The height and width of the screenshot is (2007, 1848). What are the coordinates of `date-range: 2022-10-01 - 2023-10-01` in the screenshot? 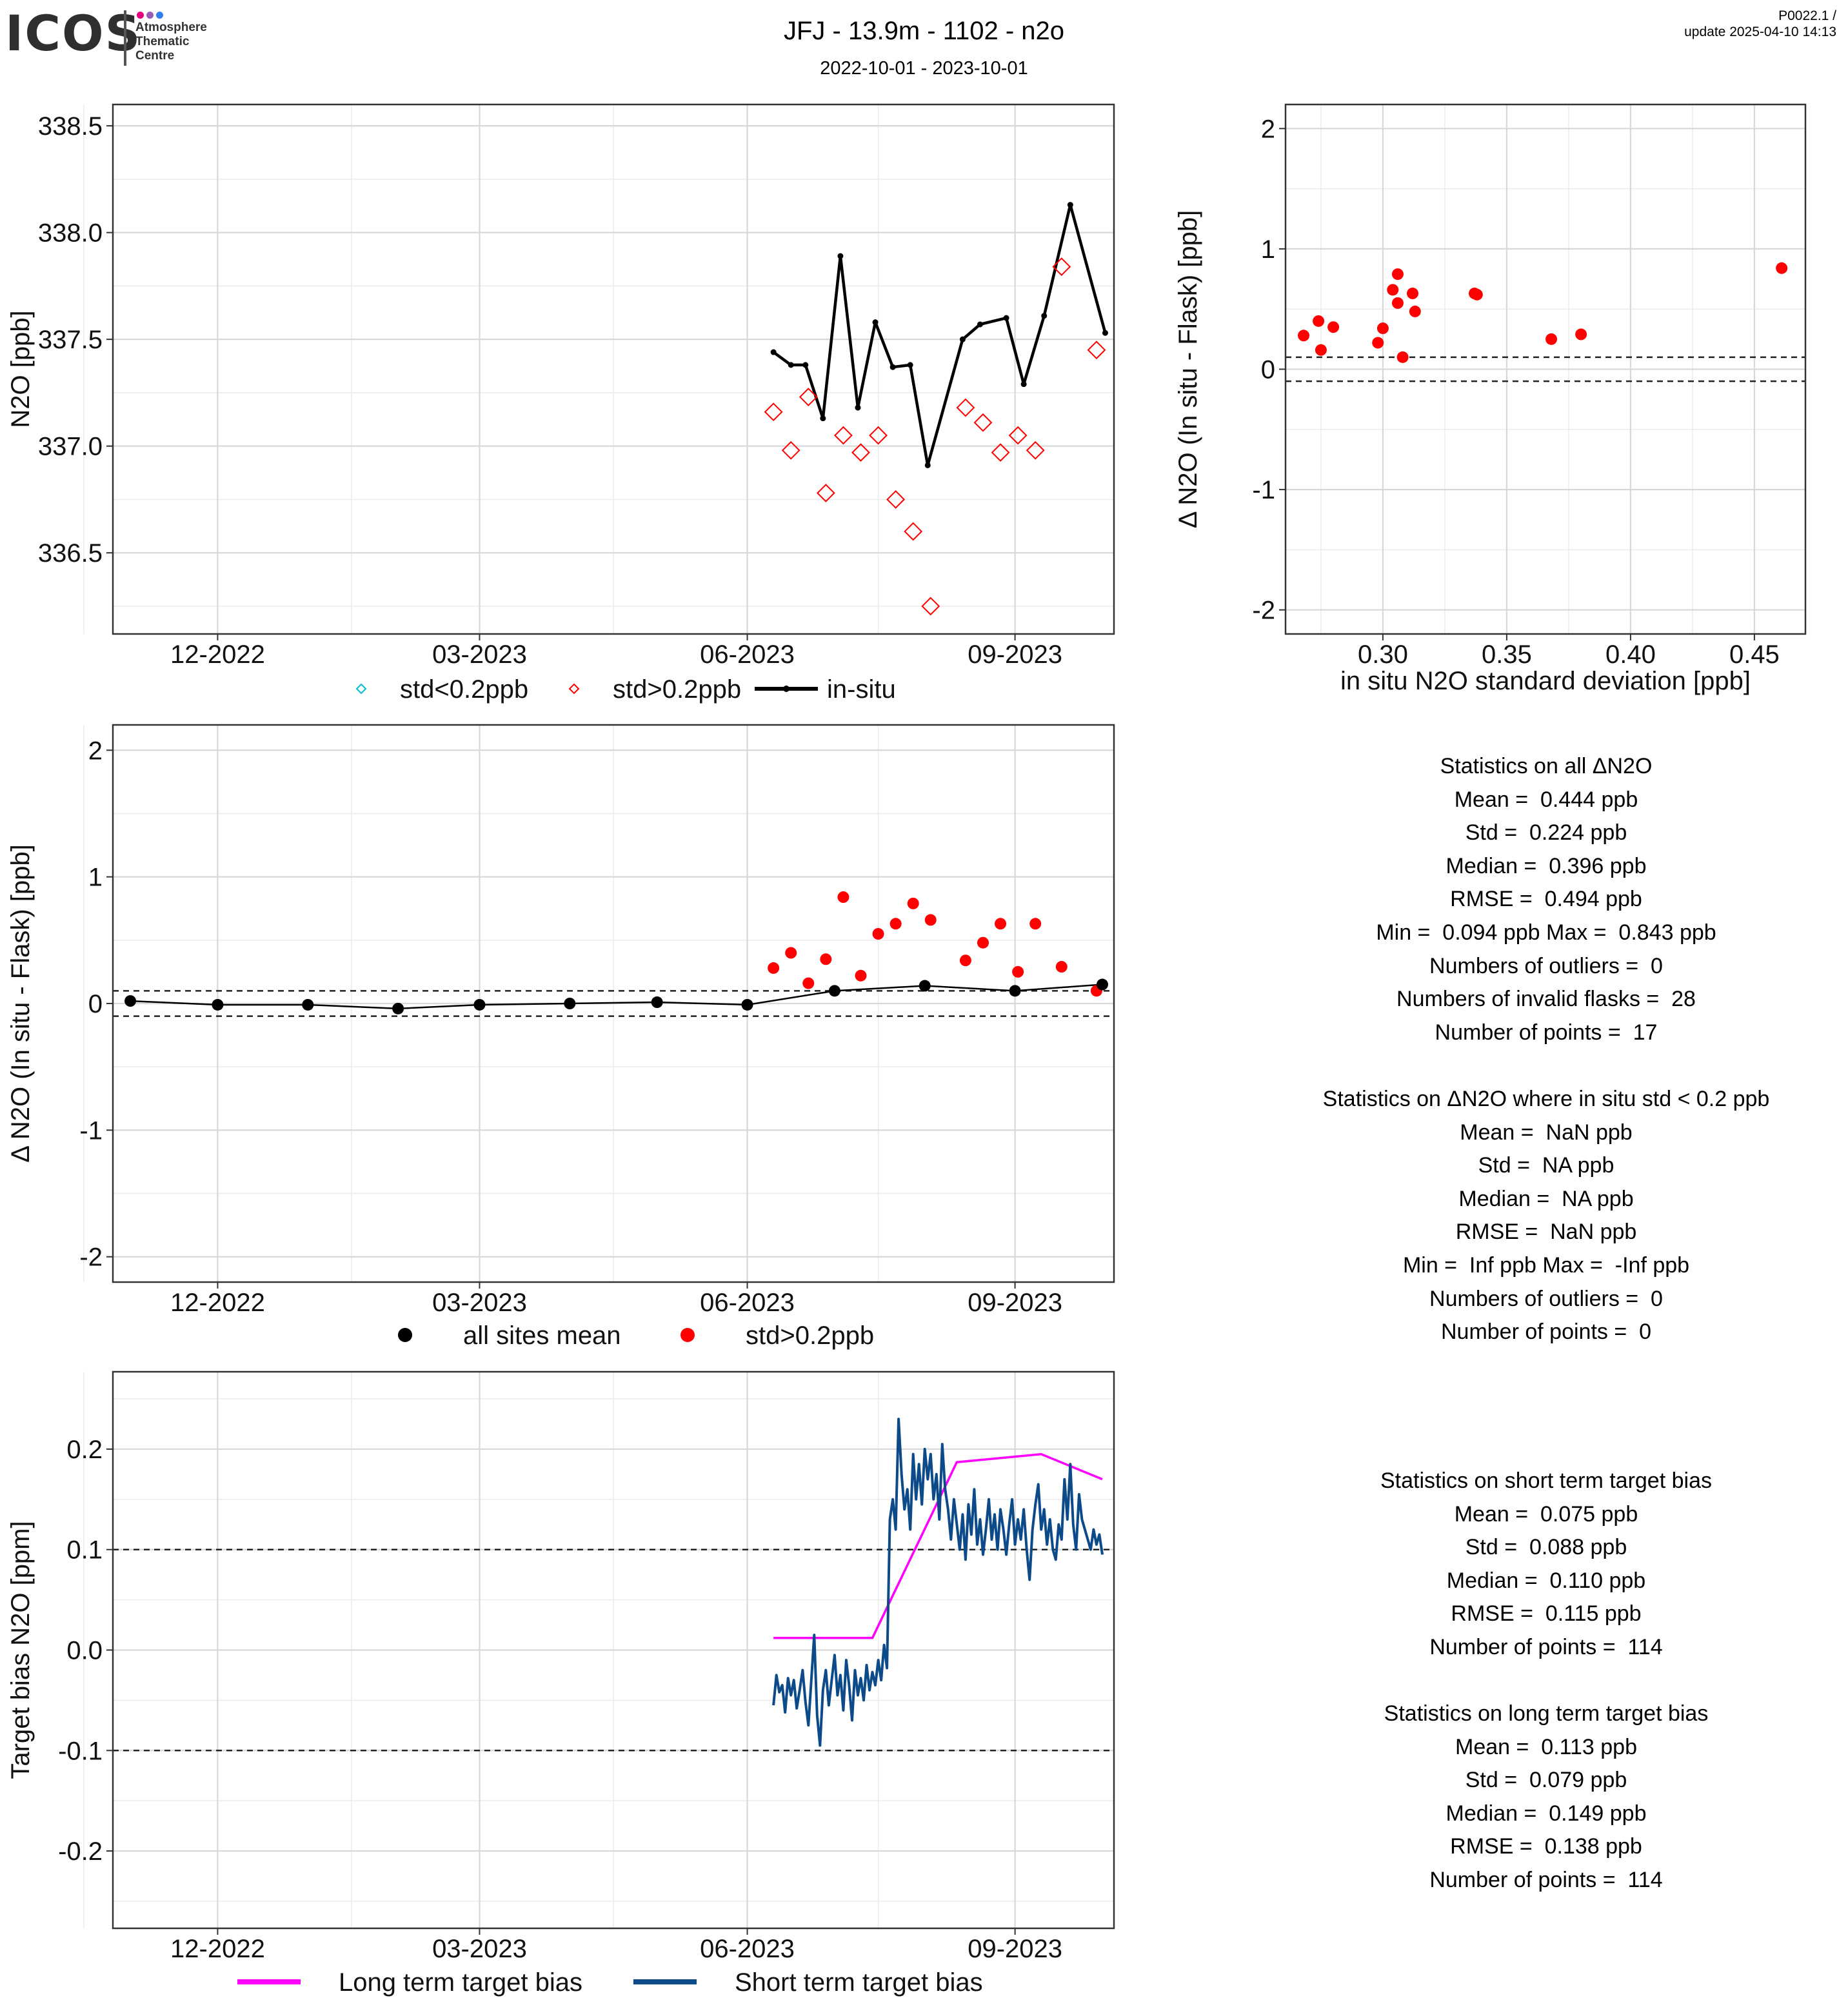 It's located at (924, 68).